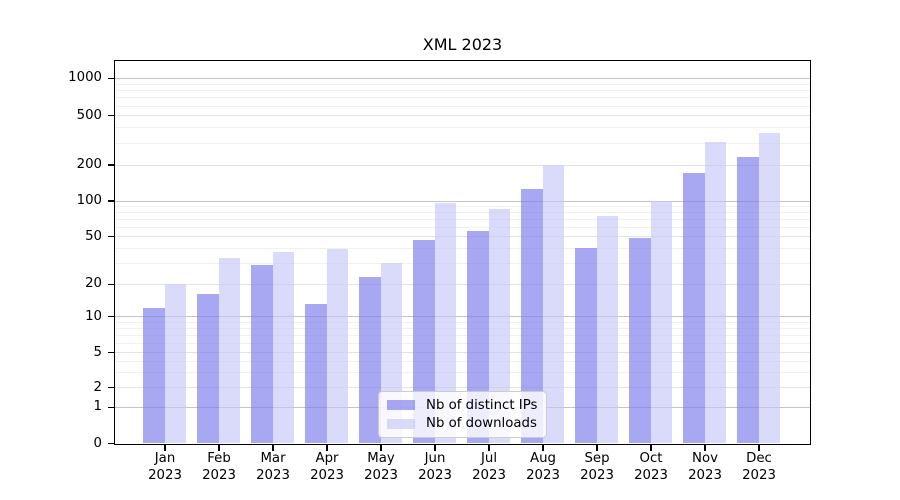 Image resolution: width=900 pixels, height=500 pixels. Describe the element at coordinates (715, 292) in the screenshot. I see `bar-downloads-Nov` at that location.